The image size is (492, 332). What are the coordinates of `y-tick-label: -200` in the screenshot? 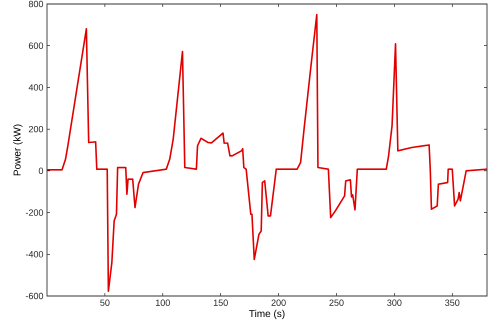 It's located at (35, 212).